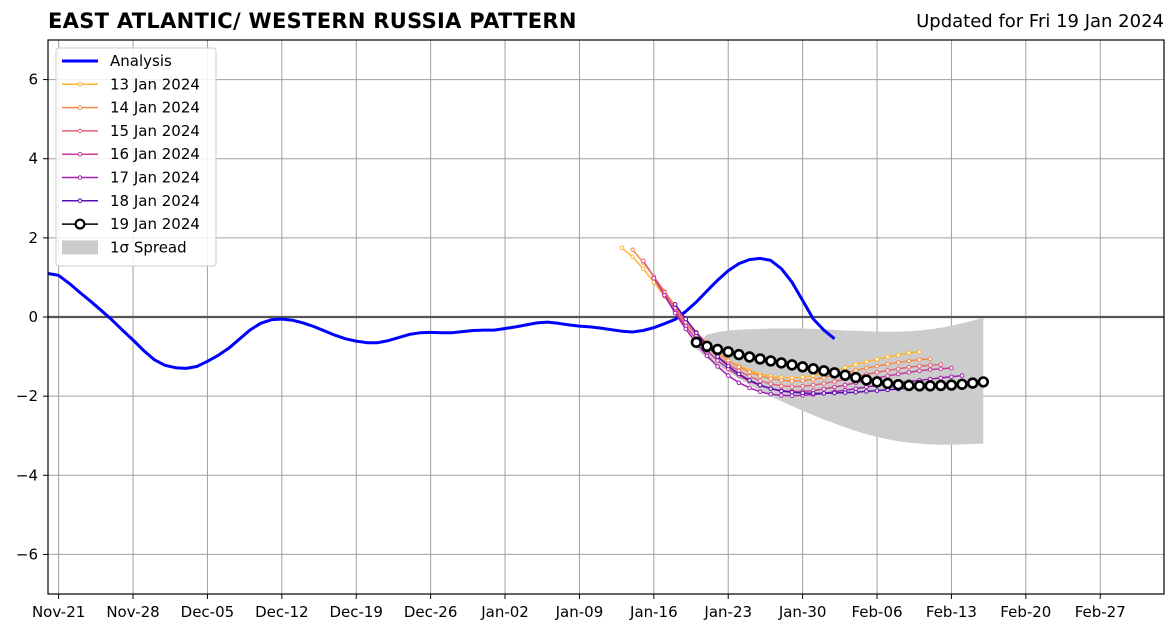 The width and height of the screenshot is (1176, 633). Describe the element at coordinates (1025, 612) in the screenshot. I see `x-tick-label: Feb-20` at that location.